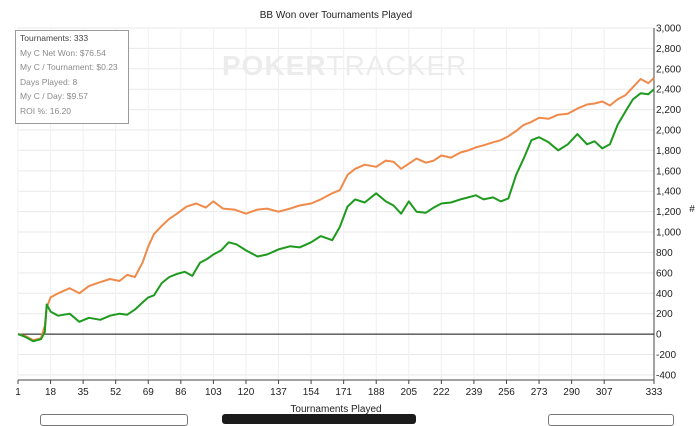 The height and width of the screenshot is (426, 700). I want to click on y-tick-label: 400, so click(664, 294).